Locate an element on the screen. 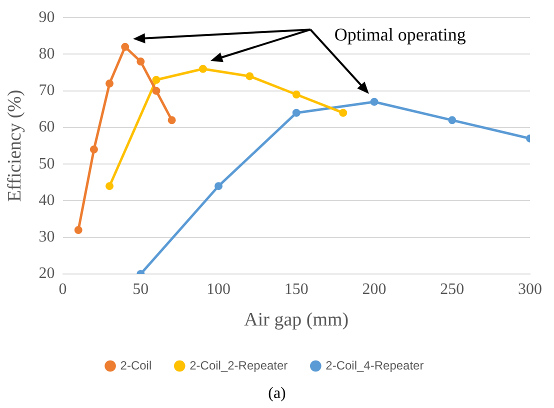 The image size is (554, 408). x-tick-label: 300 is located at coordinates (530, 289).